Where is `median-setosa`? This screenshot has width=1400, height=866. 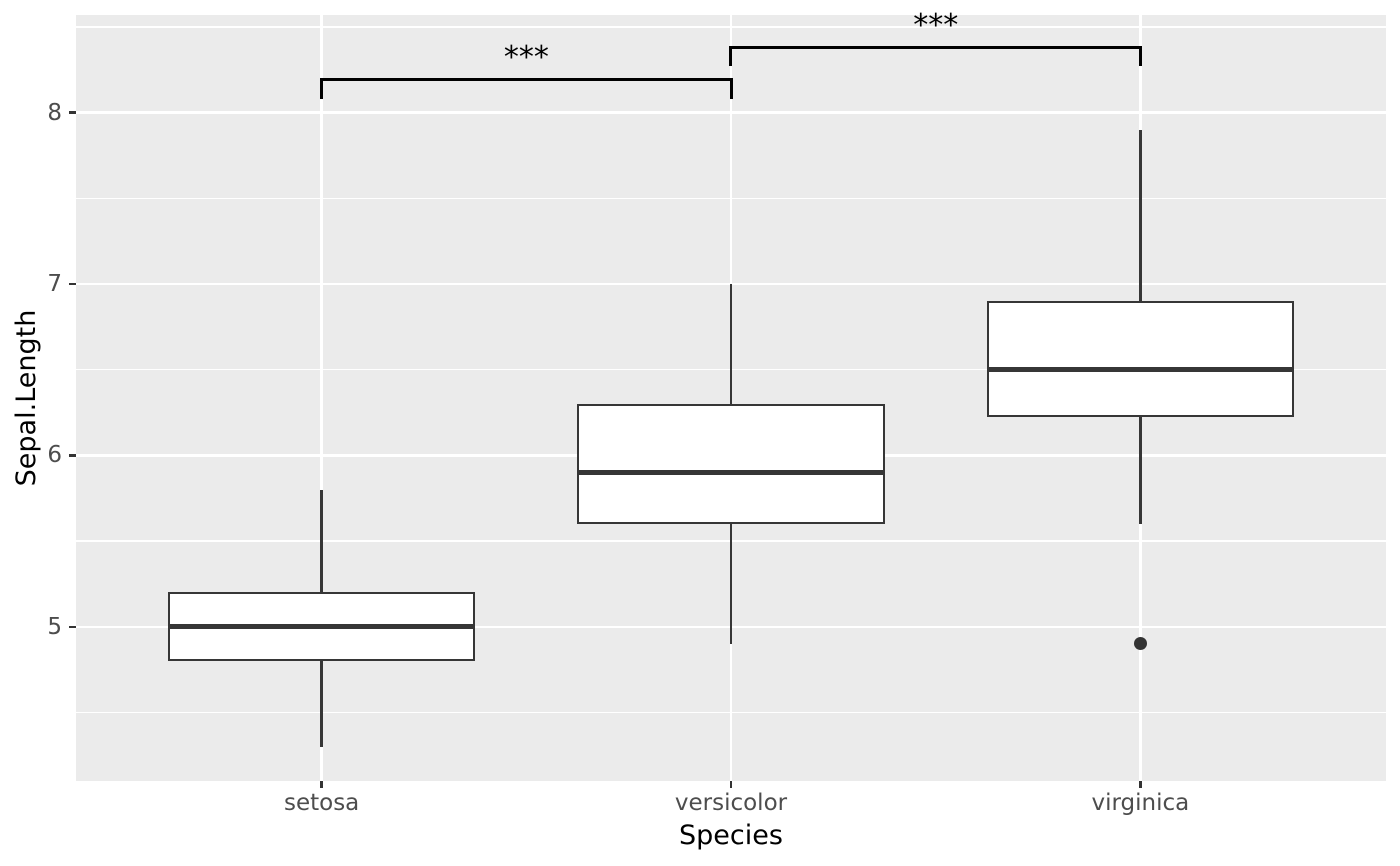
median-setosa is located at coordinates (322, 627).